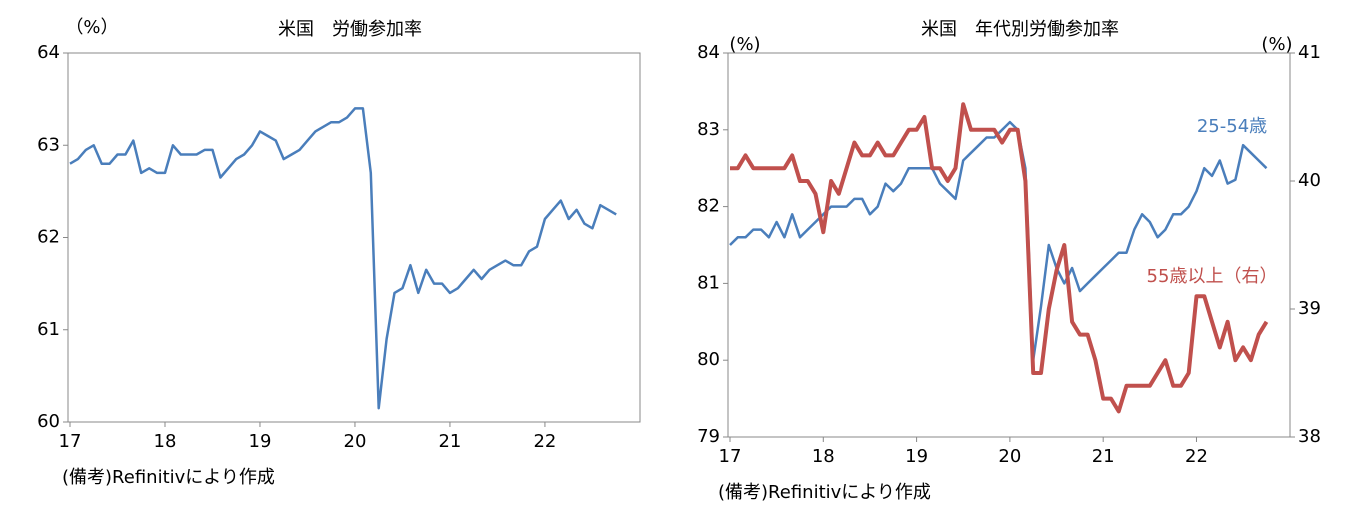 The image size is (1368, 530). What do you see at coordinates (350, 29) in the screenshot?
I see `chart-title: 米国 労働参加率` at bounding box center [350, 29].